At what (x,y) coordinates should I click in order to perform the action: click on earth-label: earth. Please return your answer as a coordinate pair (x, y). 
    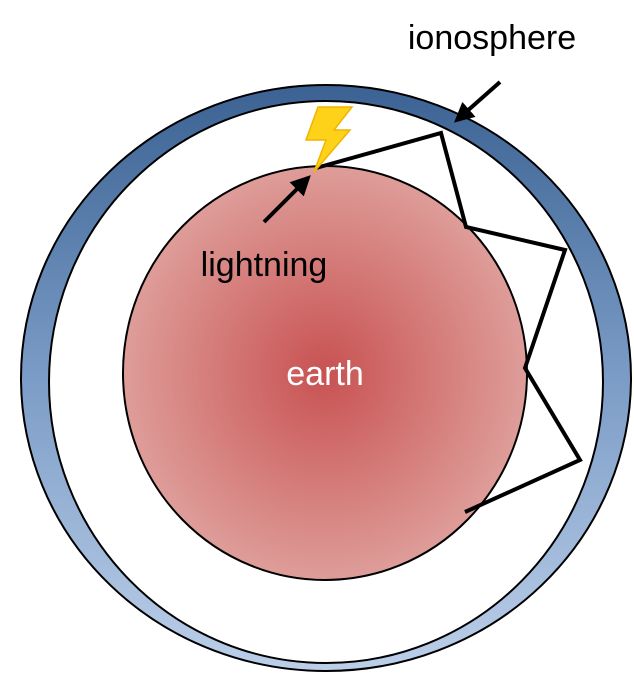
    Looking at the image, I should click on (325, 374).